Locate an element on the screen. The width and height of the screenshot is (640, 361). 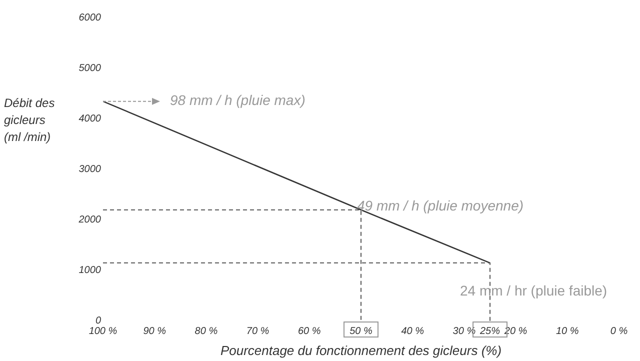
y-tick-label: 4000 is located at coordinates (90, 119).